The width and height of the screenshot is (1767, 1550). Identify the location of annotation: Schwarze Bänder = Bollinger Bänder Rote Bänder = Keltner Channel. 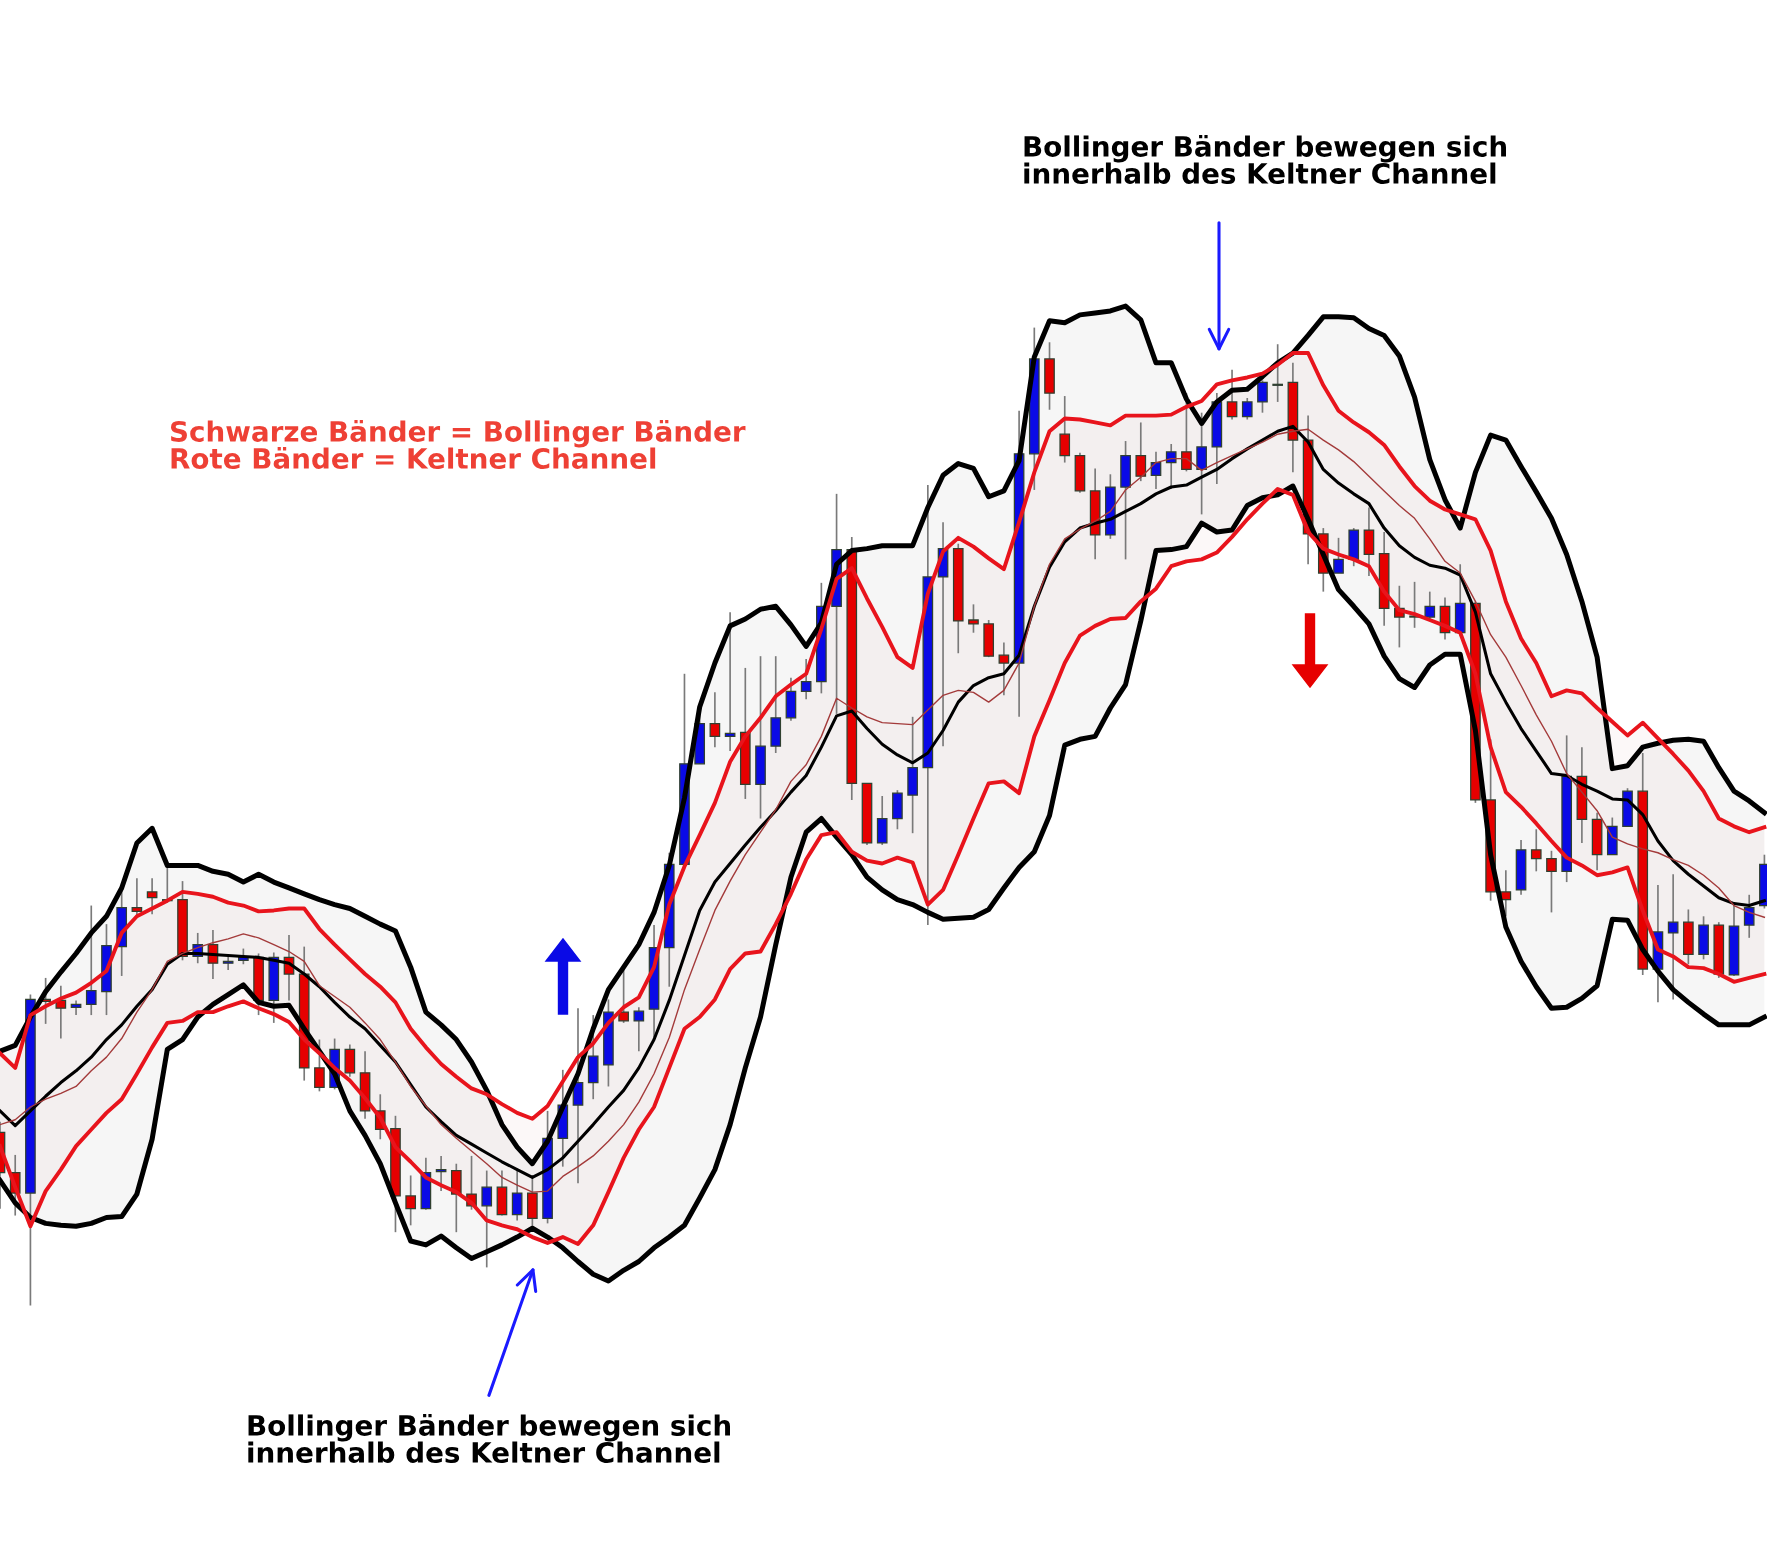
(458, 444).